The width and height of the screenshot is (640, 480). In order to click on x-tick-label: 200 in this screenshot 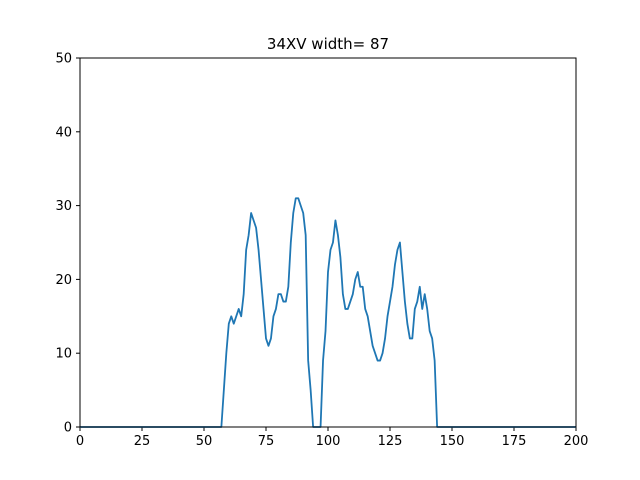, I will do `click(576, 441)`.